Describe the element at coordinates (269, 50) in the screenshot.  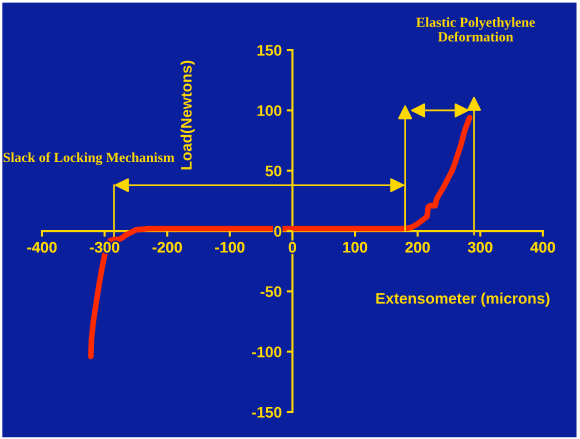
I see `y-tick-label: 150` at that location.